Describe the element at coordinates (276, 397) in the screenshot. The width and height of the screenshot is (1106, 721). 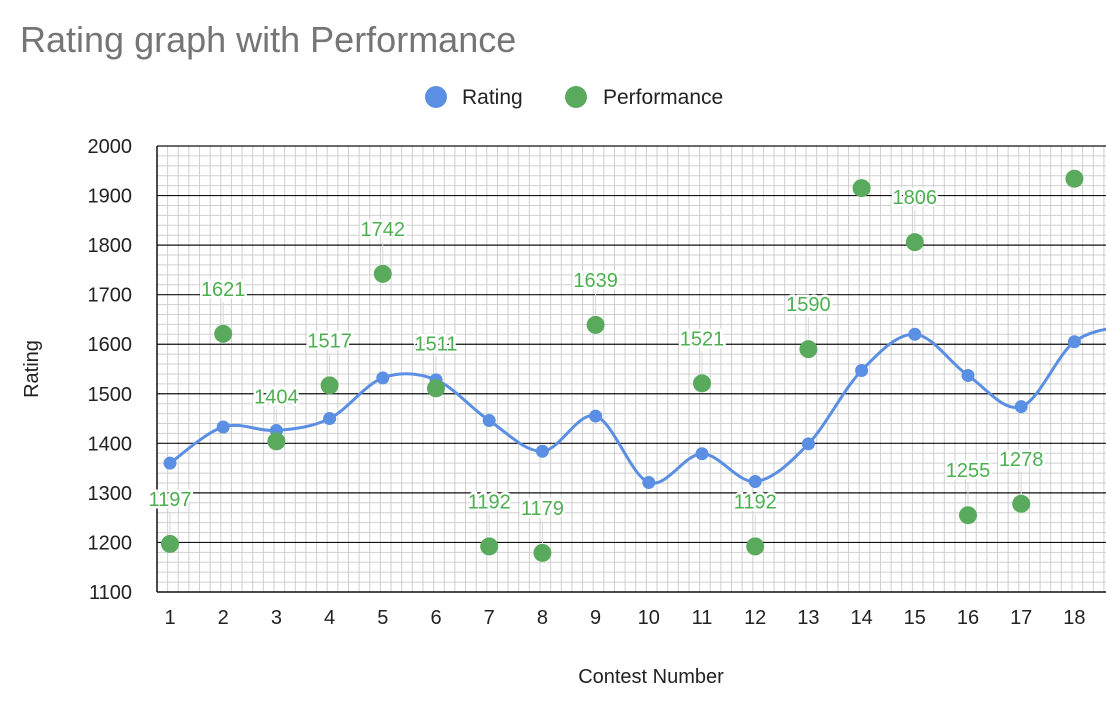
I see `performance-data-label: 1404` at that location.